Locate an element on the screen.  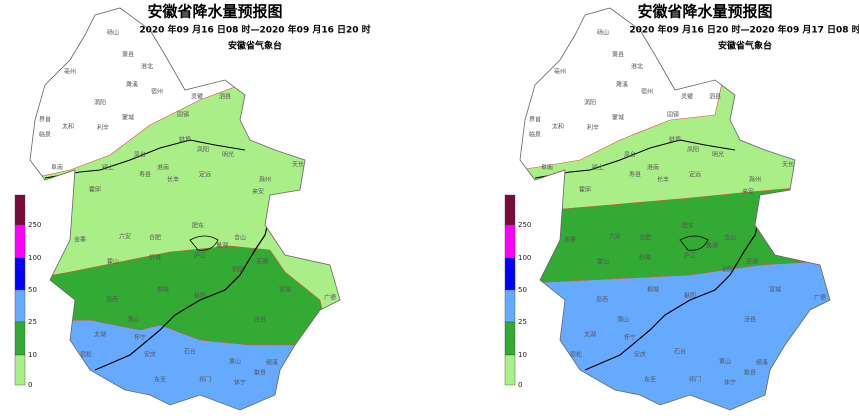
city-label: 来安 is located at coordinates (748, 192).